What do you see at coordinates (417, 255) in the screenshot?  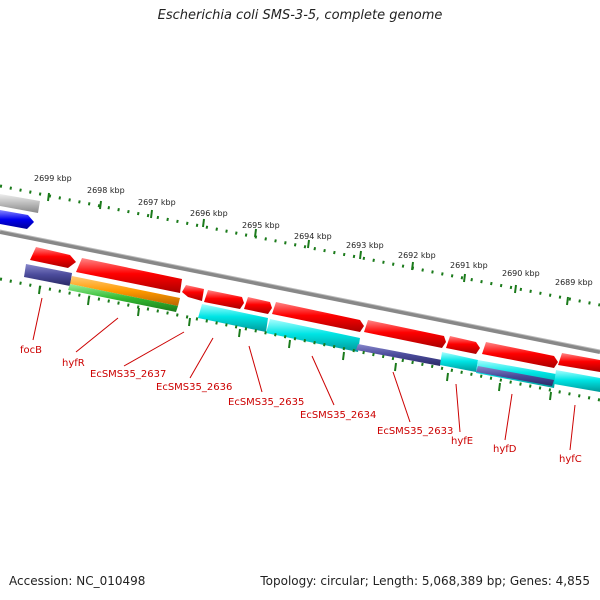 I see `kbp-label: 2692 kbp` at bounding box center [417, 255].